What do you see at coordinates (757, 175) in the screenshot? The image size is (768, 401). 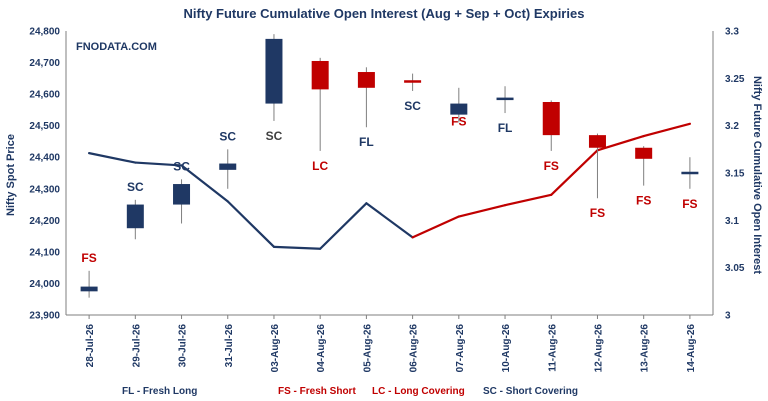 I see `y2-axis-label: Nifty Future Cumulative Open Interest` at bounding box center [757, 175].